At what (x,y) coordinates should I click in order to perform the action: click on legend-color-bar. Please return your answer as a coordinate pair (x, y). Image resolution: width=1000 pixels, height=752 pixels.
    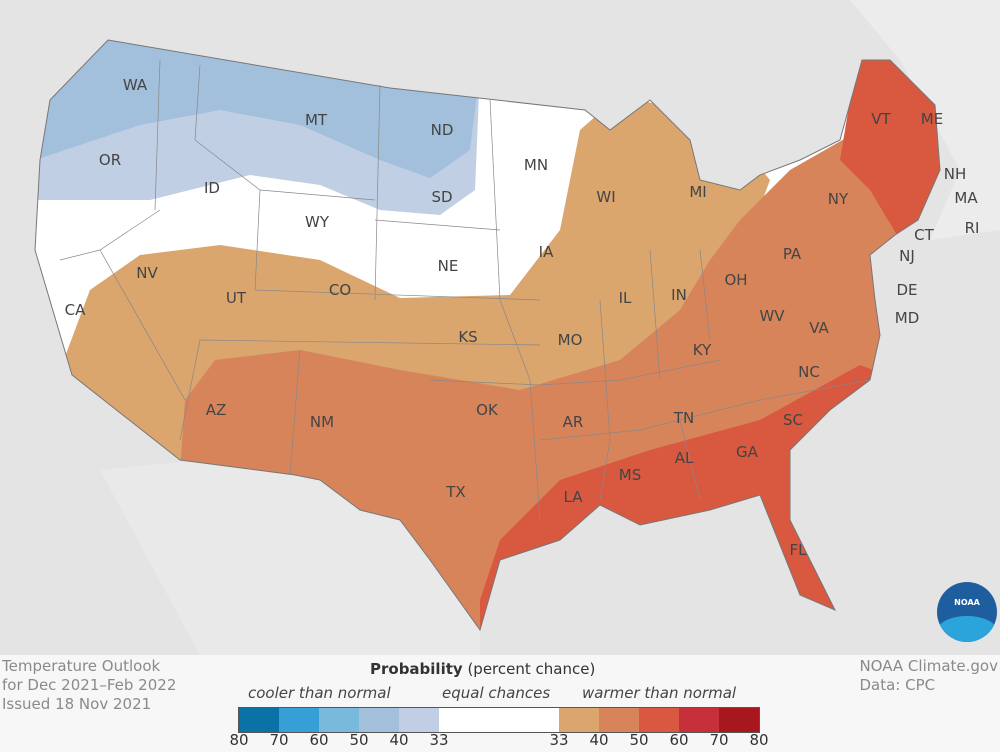
    Looking at the image, I should click on (499, 720).